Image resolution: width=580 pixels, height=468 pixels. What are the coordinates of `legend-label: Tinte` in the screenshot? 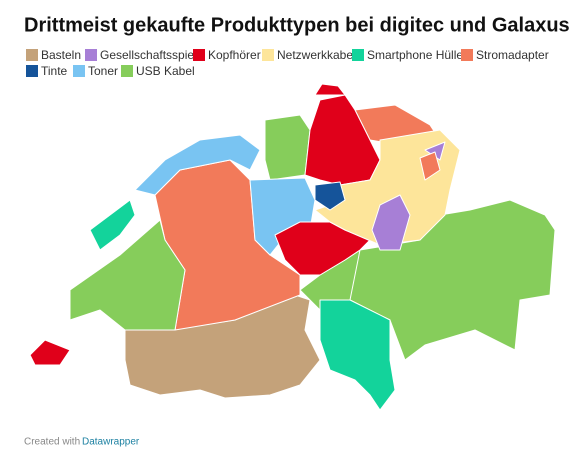 It's located at (54, 71).